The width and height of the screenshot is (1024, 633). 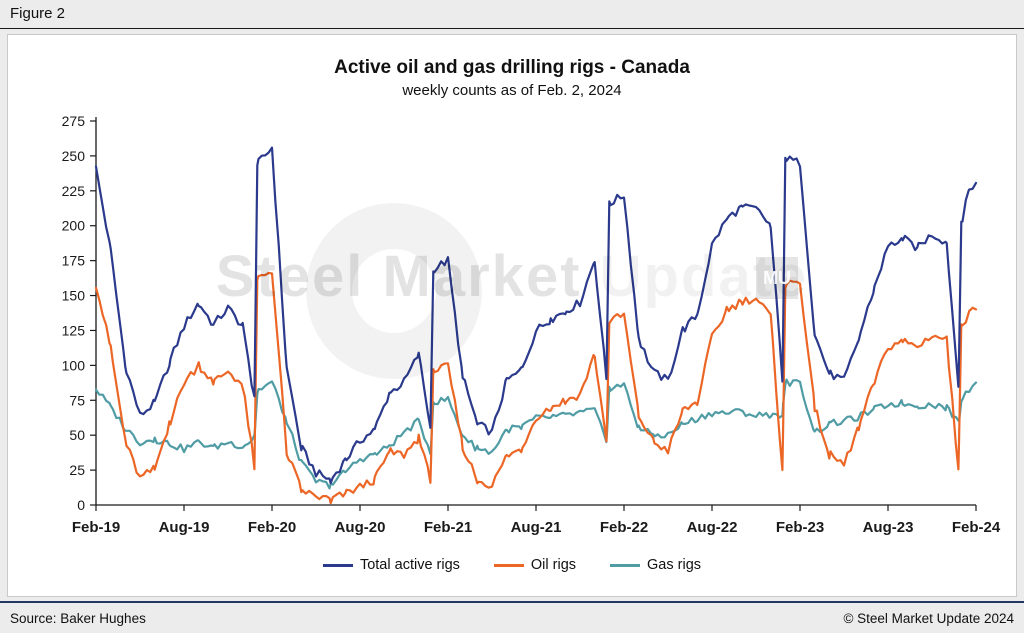 What do you see at coordinates (74, 191) in the screenshot?
I see `y-tick-label: 225` at bounding box center [74, 191].